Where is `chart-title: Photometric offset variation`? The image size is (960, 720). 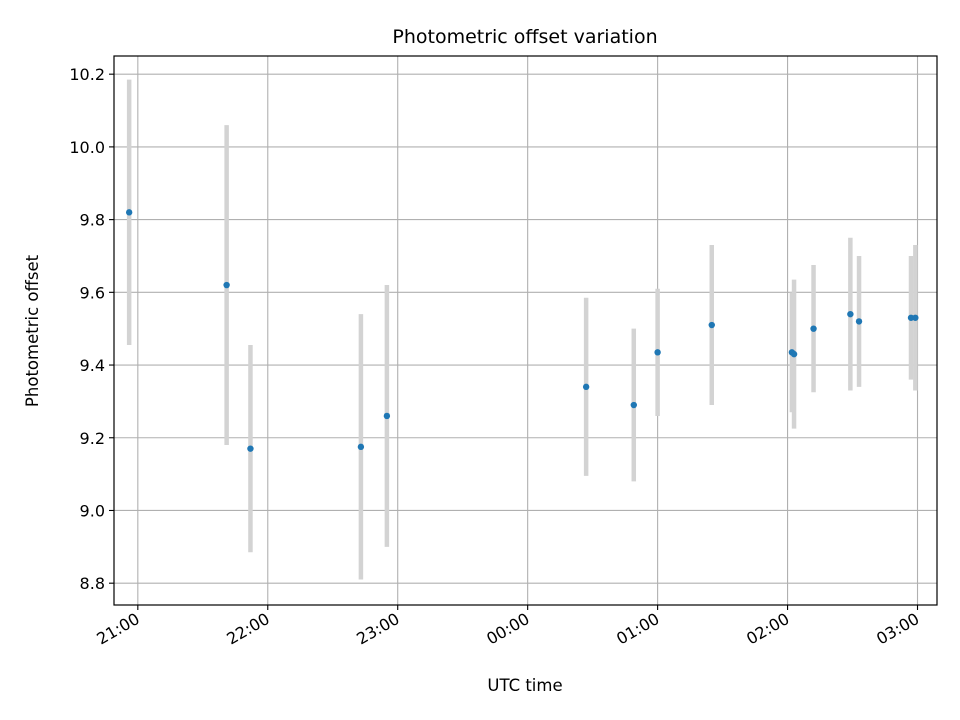 chart-title: Photometric offset variation is located at coordinates (524, 37).